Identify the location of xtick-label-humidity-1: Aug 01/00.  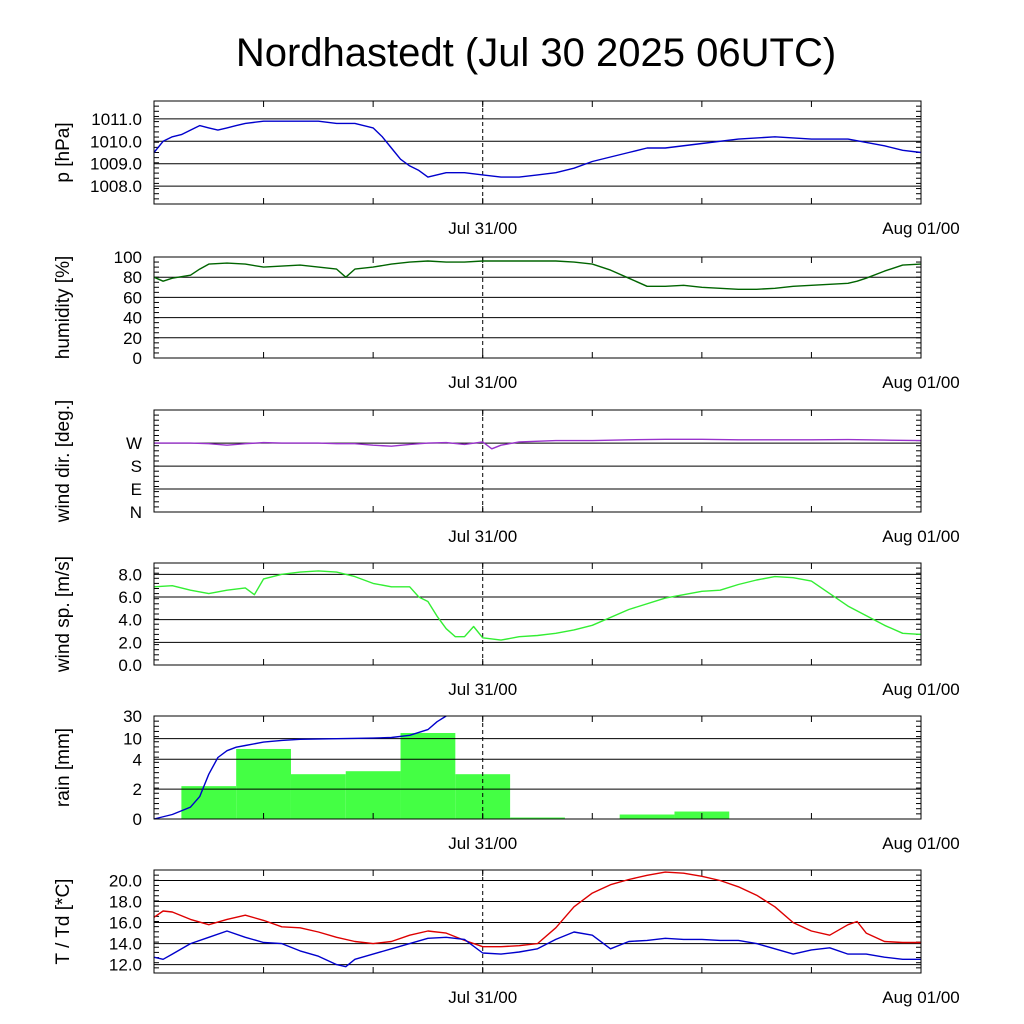
(921, 382).